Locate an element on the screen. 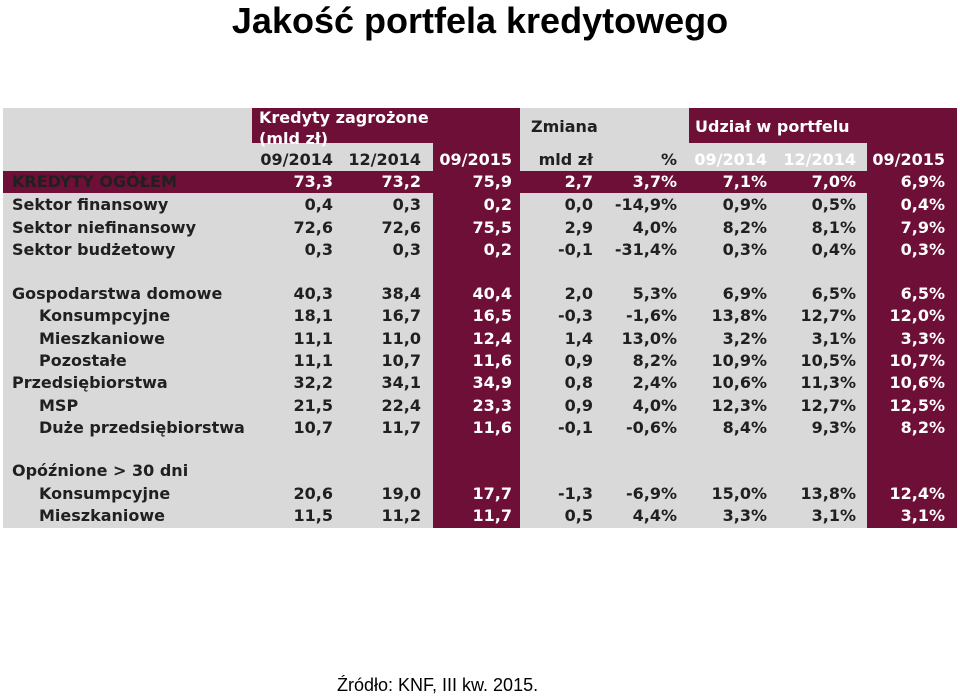 The width and height of the screenshot is (960, 696). cell-share-0914: 7,1% is located at coordinates (744, 181).